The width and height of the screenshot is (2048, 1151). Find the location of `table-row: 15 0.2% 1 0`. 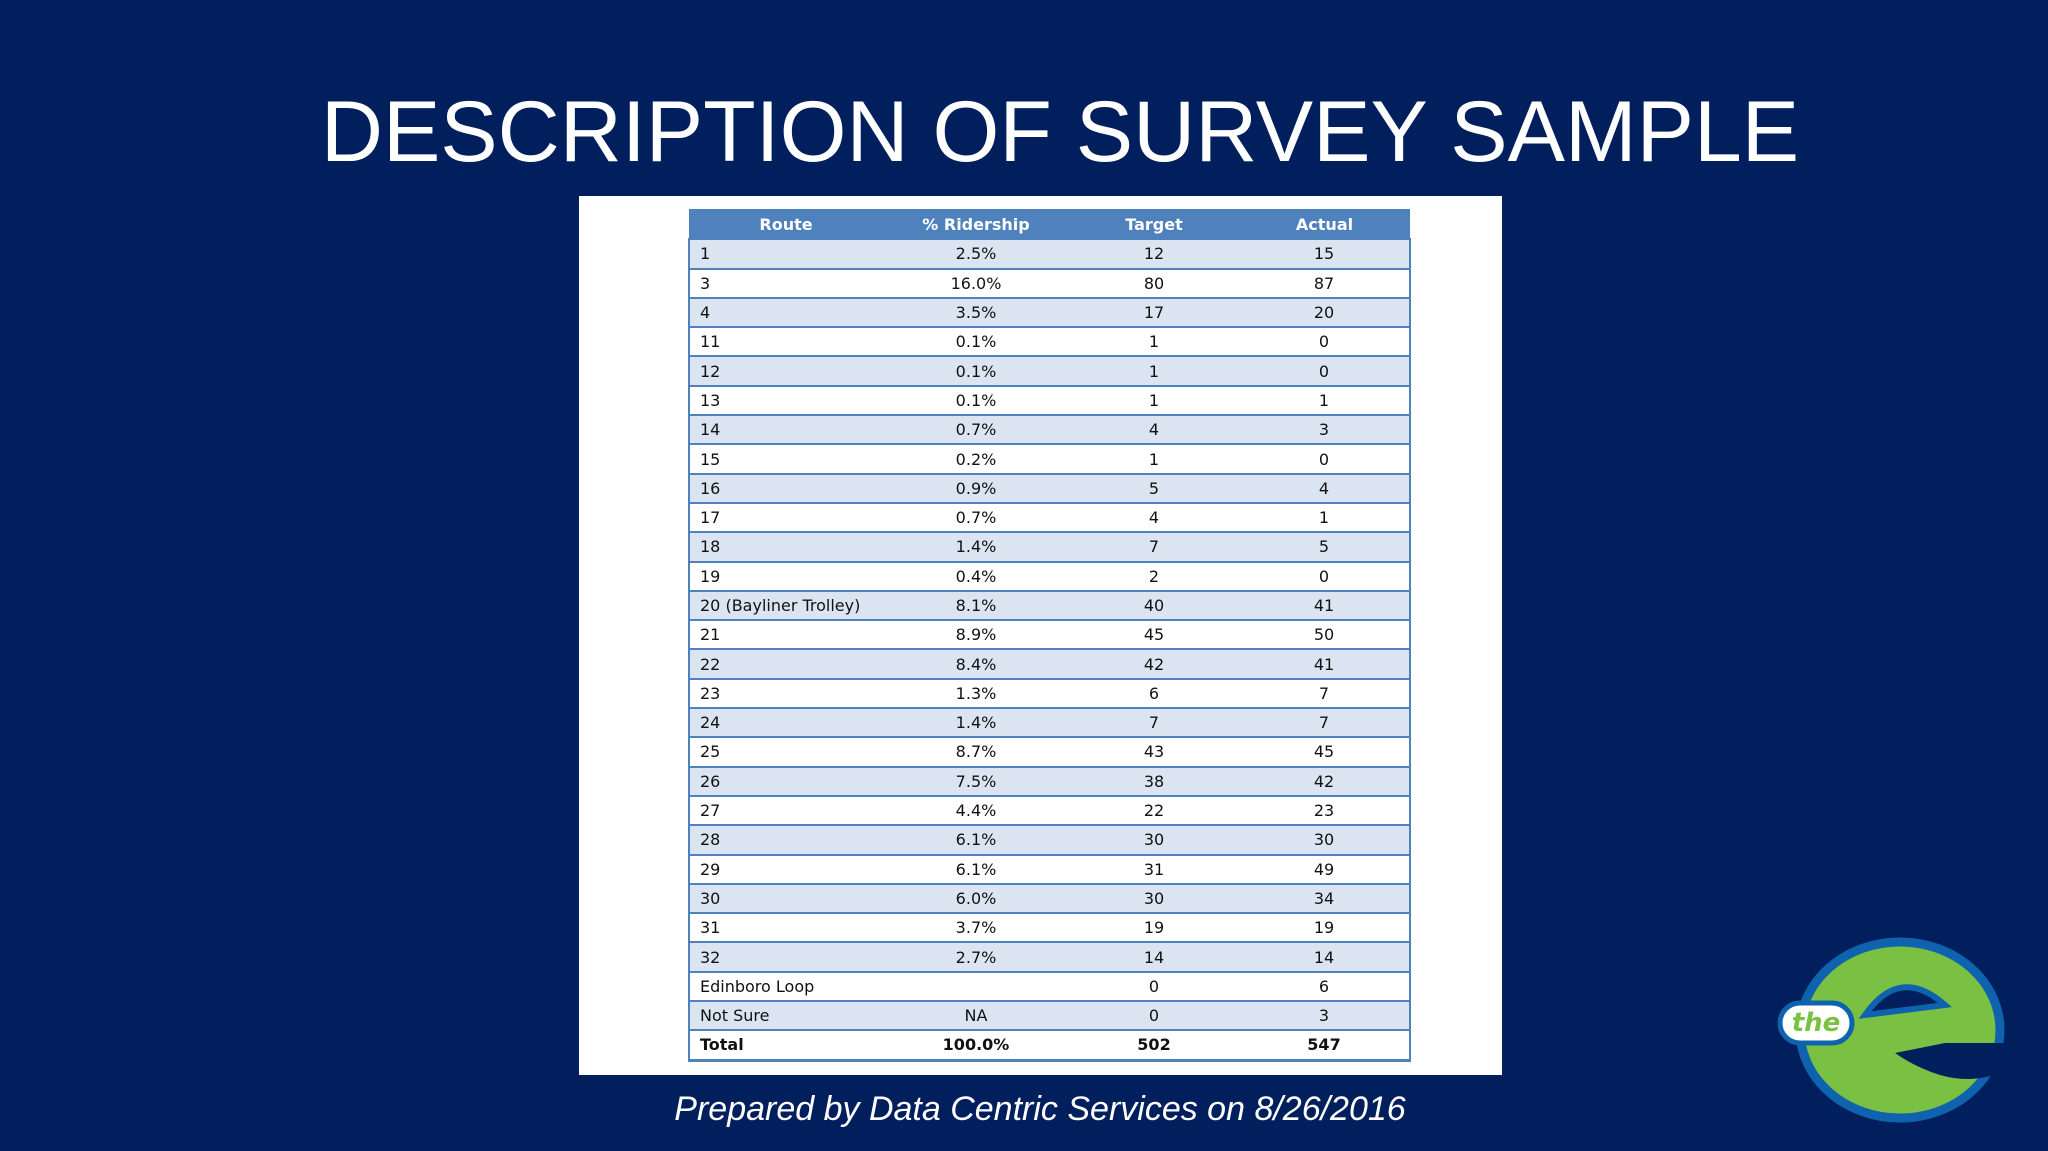

table-row: 15 0.2% 1 0 is located at coordinates (1049, 459).